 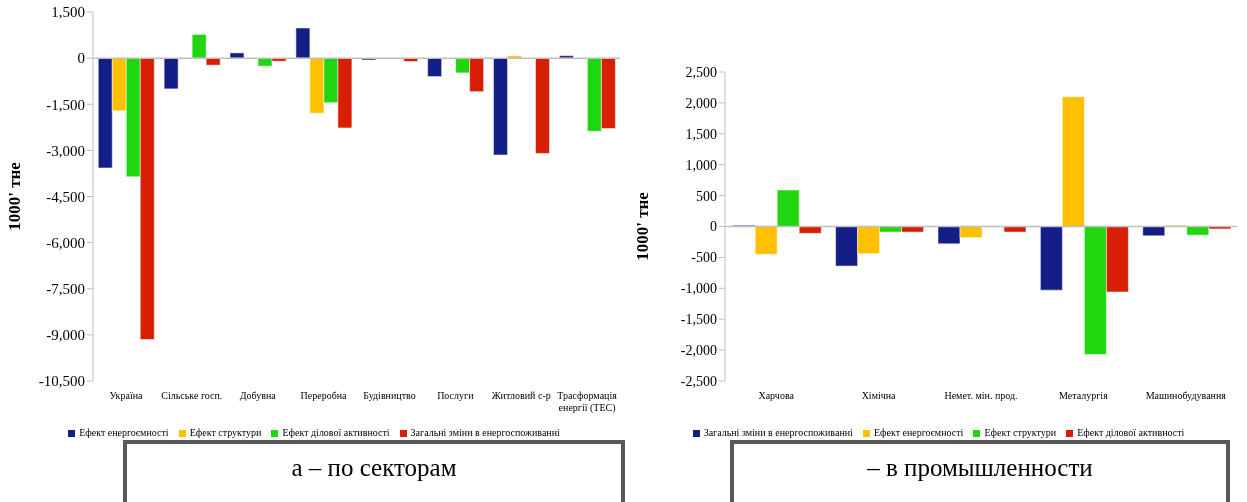 I want to click on y-tick-label: -9,000, so click(x=65, y=335).